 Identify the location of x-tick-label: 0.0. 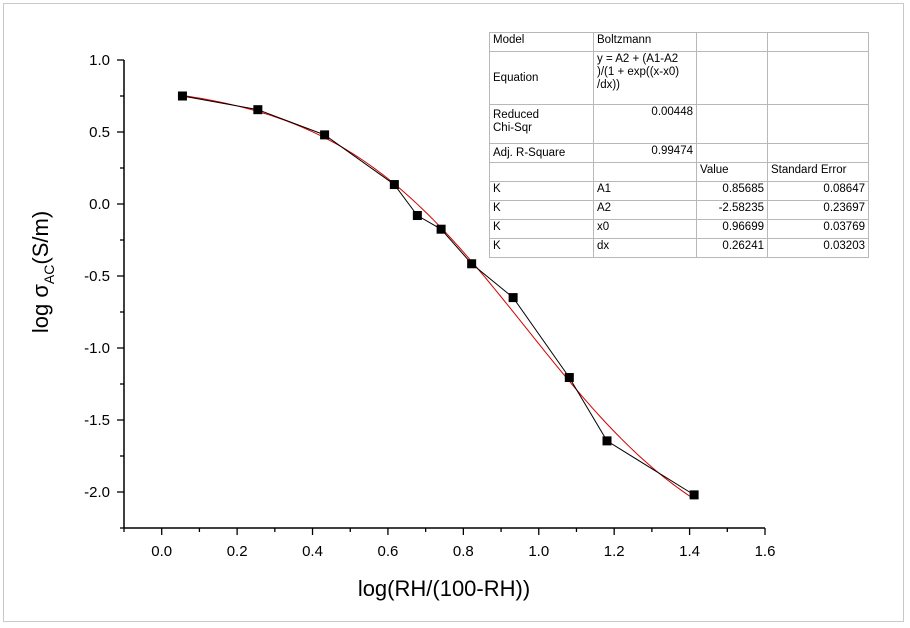
(161, 551).